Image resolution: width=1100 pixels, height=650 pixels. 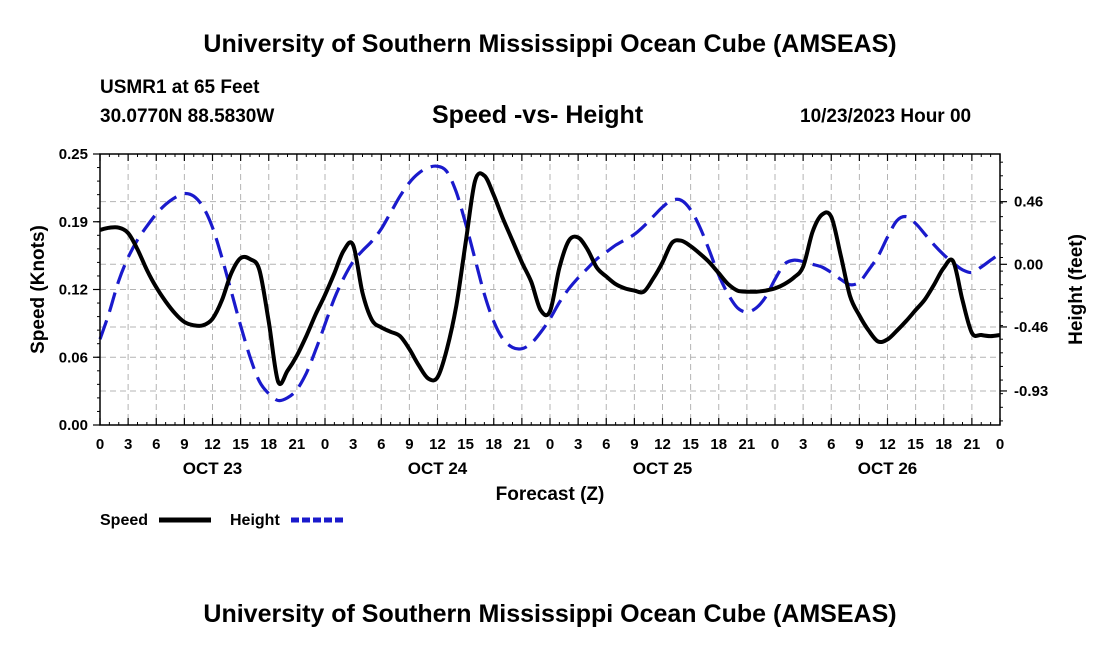 I want to click on y-axis-label: Speed (Knots), so click(x=38, y=289).